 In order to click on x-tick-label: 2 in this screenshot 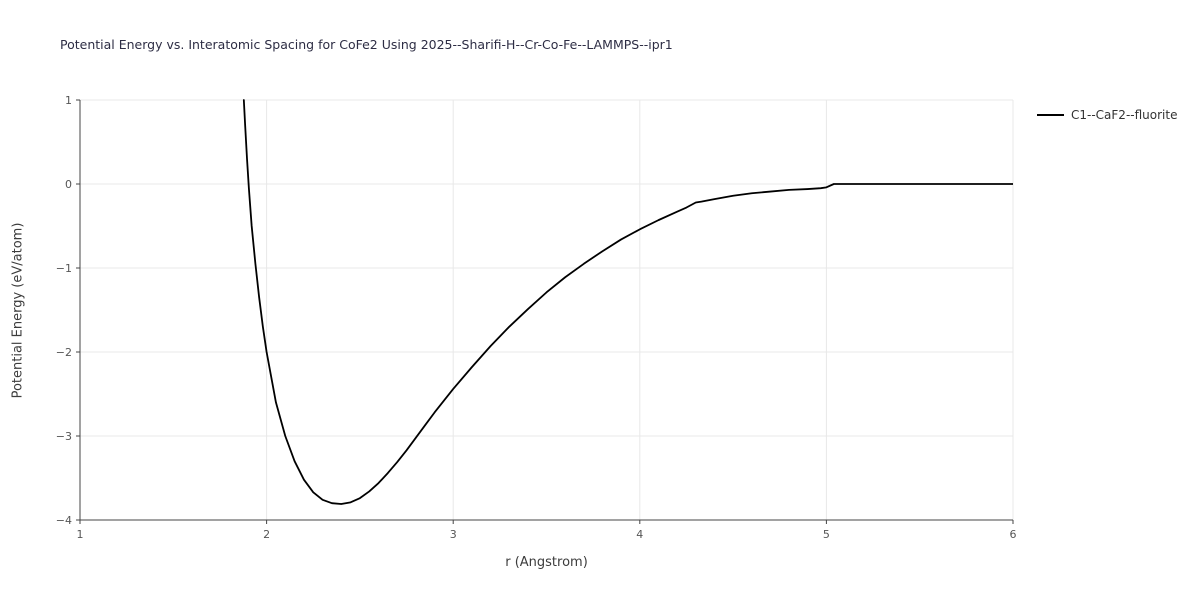, I will do `click(266, 534)`.